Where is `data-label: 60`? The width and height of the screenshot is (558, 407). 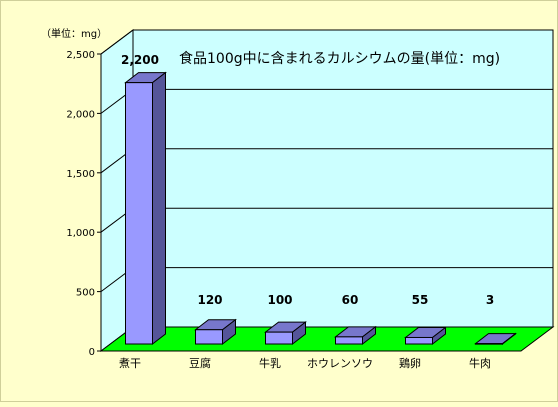 data-label: 60 is located at coordinates (350, 300).